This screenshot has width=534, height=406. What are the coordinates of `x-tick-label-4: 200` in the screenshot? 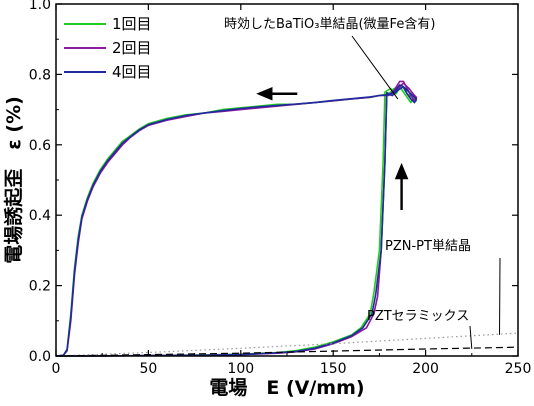 It's located at (425, 369).